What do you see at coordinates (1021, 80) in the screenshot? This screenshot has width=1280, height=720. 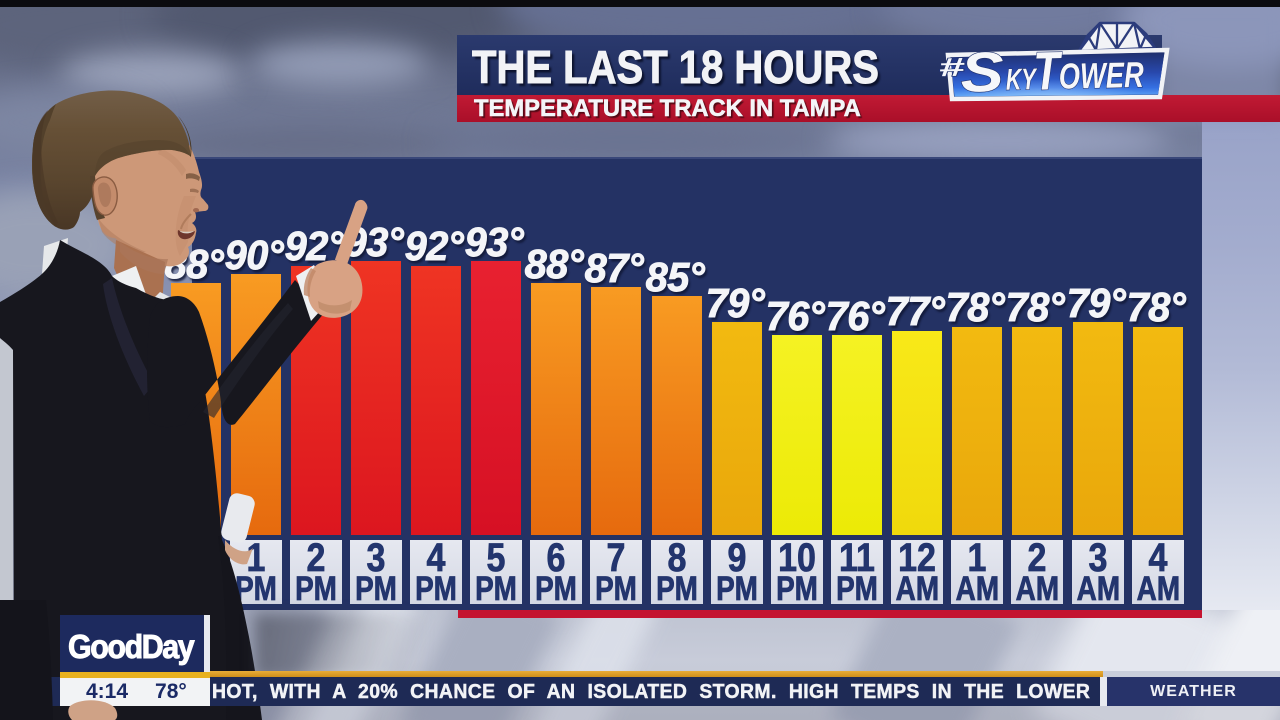 I see `svg-text: KY` at bounding box center [1021, 80].